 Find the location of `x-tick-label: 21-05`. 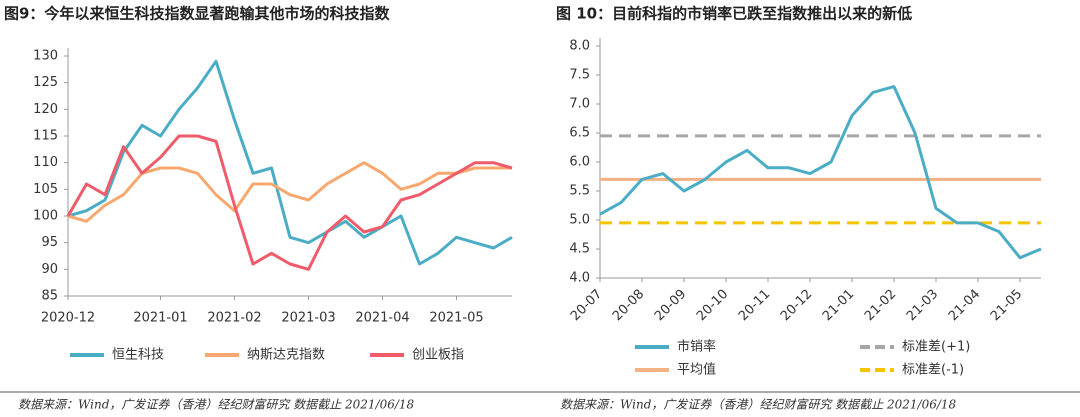

x-tick-label: 21-05 is located at coordinates (1006, 305).